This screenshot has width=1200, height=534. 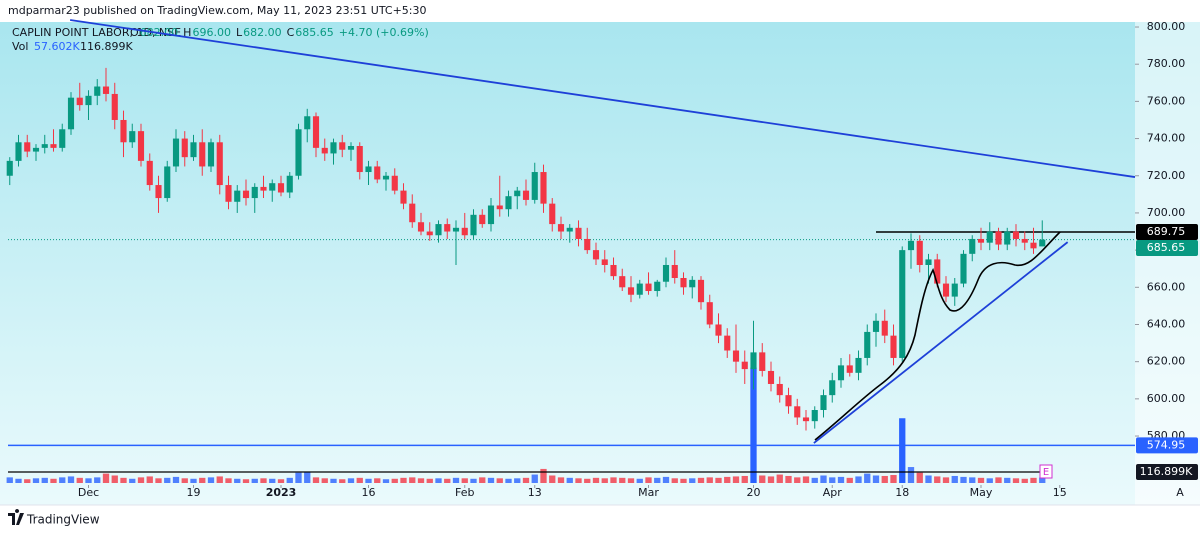 I want to click on brand: TradingView, so click(x=63, y=520).